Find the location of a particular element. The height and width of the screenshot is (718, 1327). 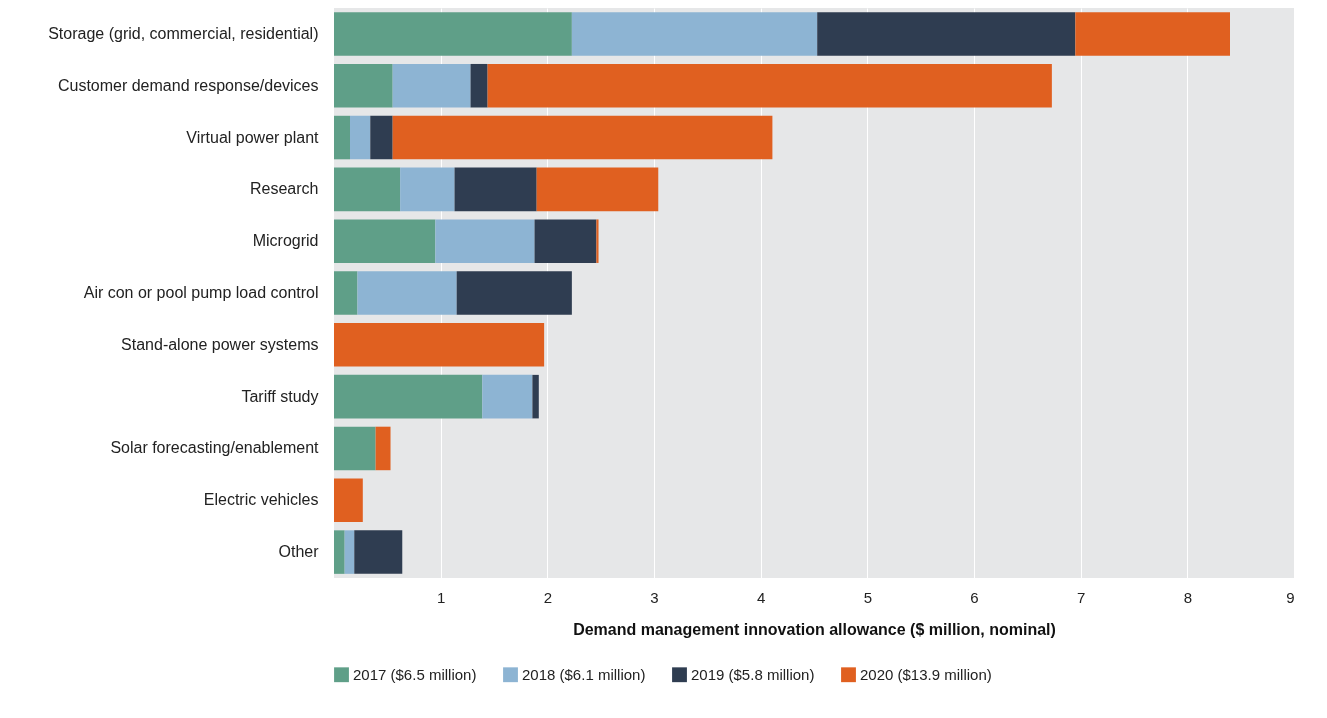

y-tick-label: Air con or pool pump load control is located at coordinates (201, 292).